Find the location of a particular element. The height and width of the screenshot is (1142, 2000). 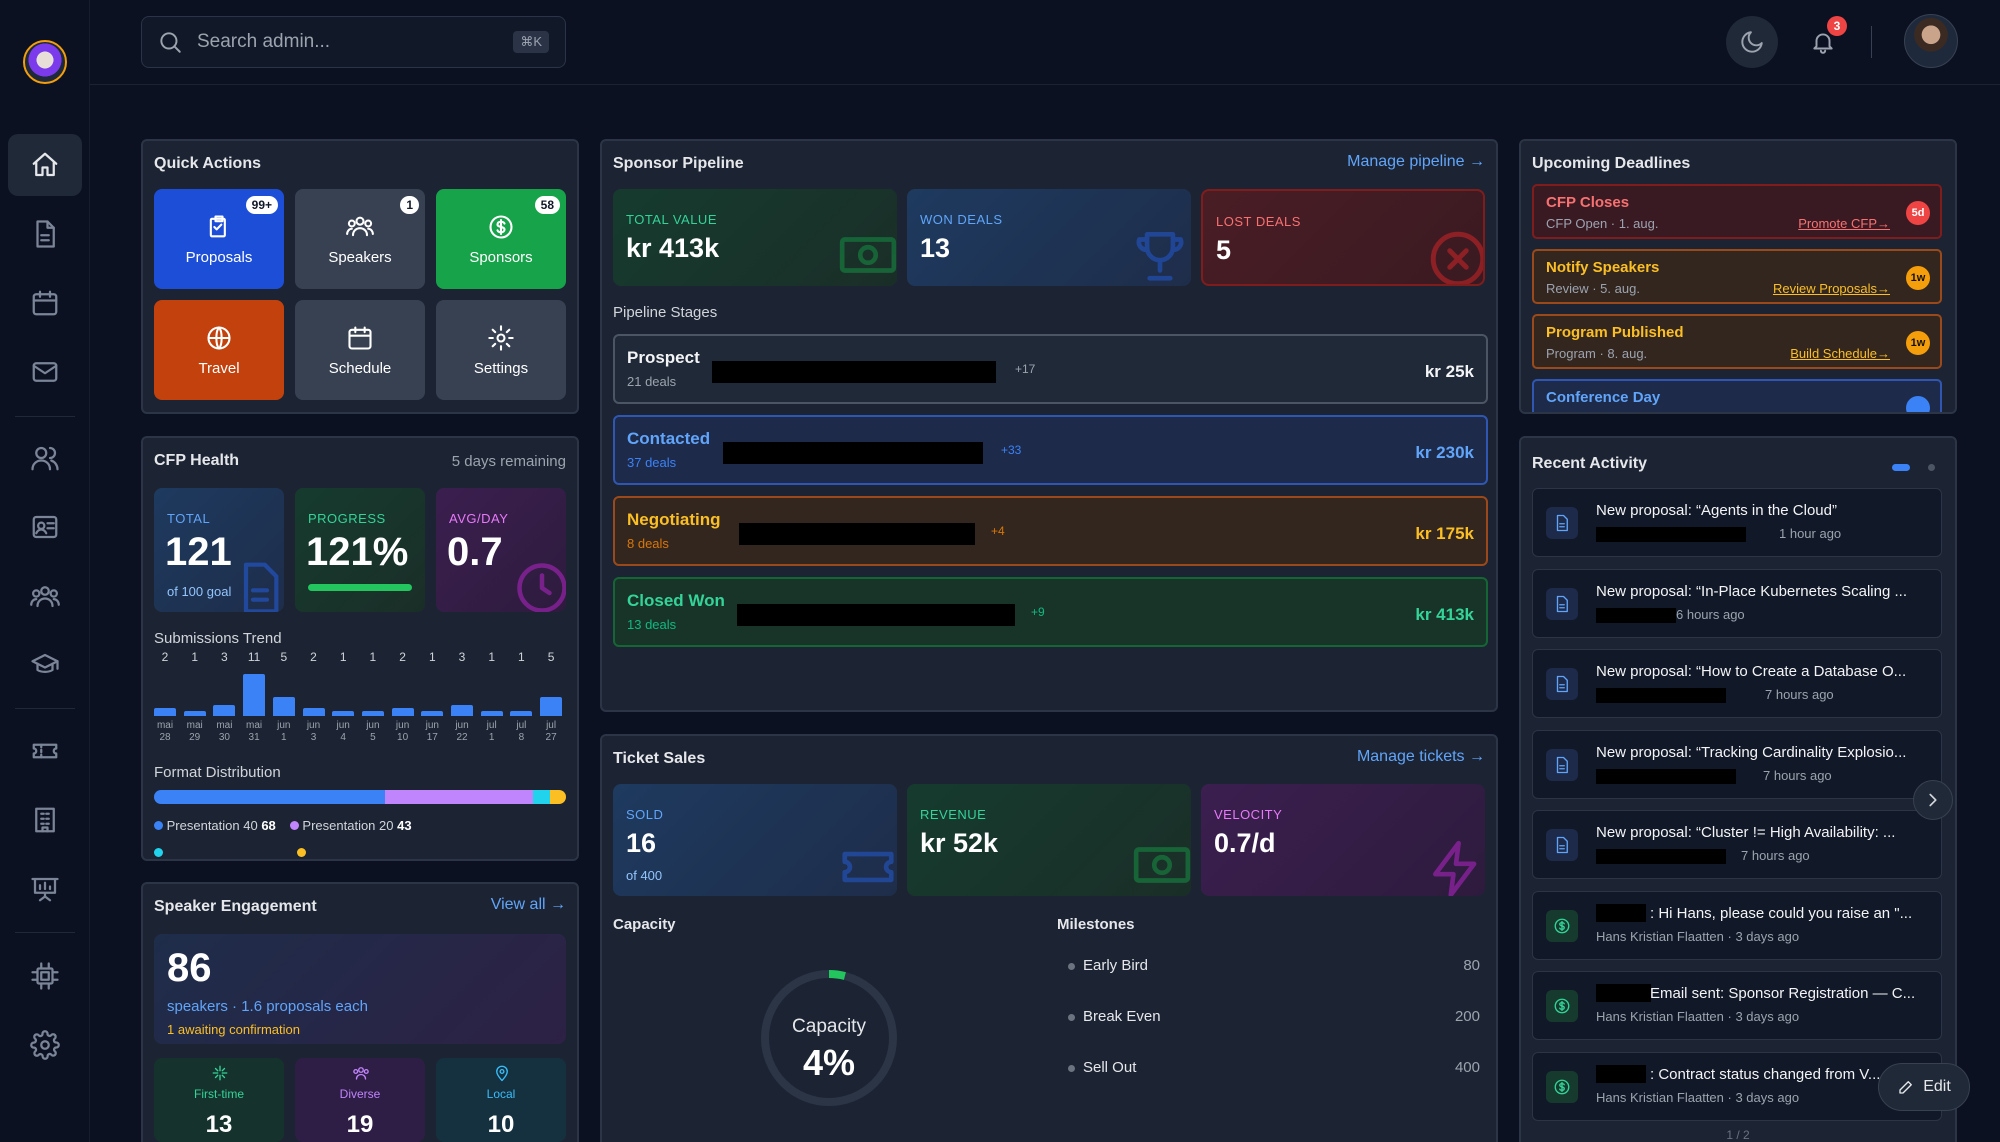

sidebar-item-proposals is located at coordinates (45, 234).